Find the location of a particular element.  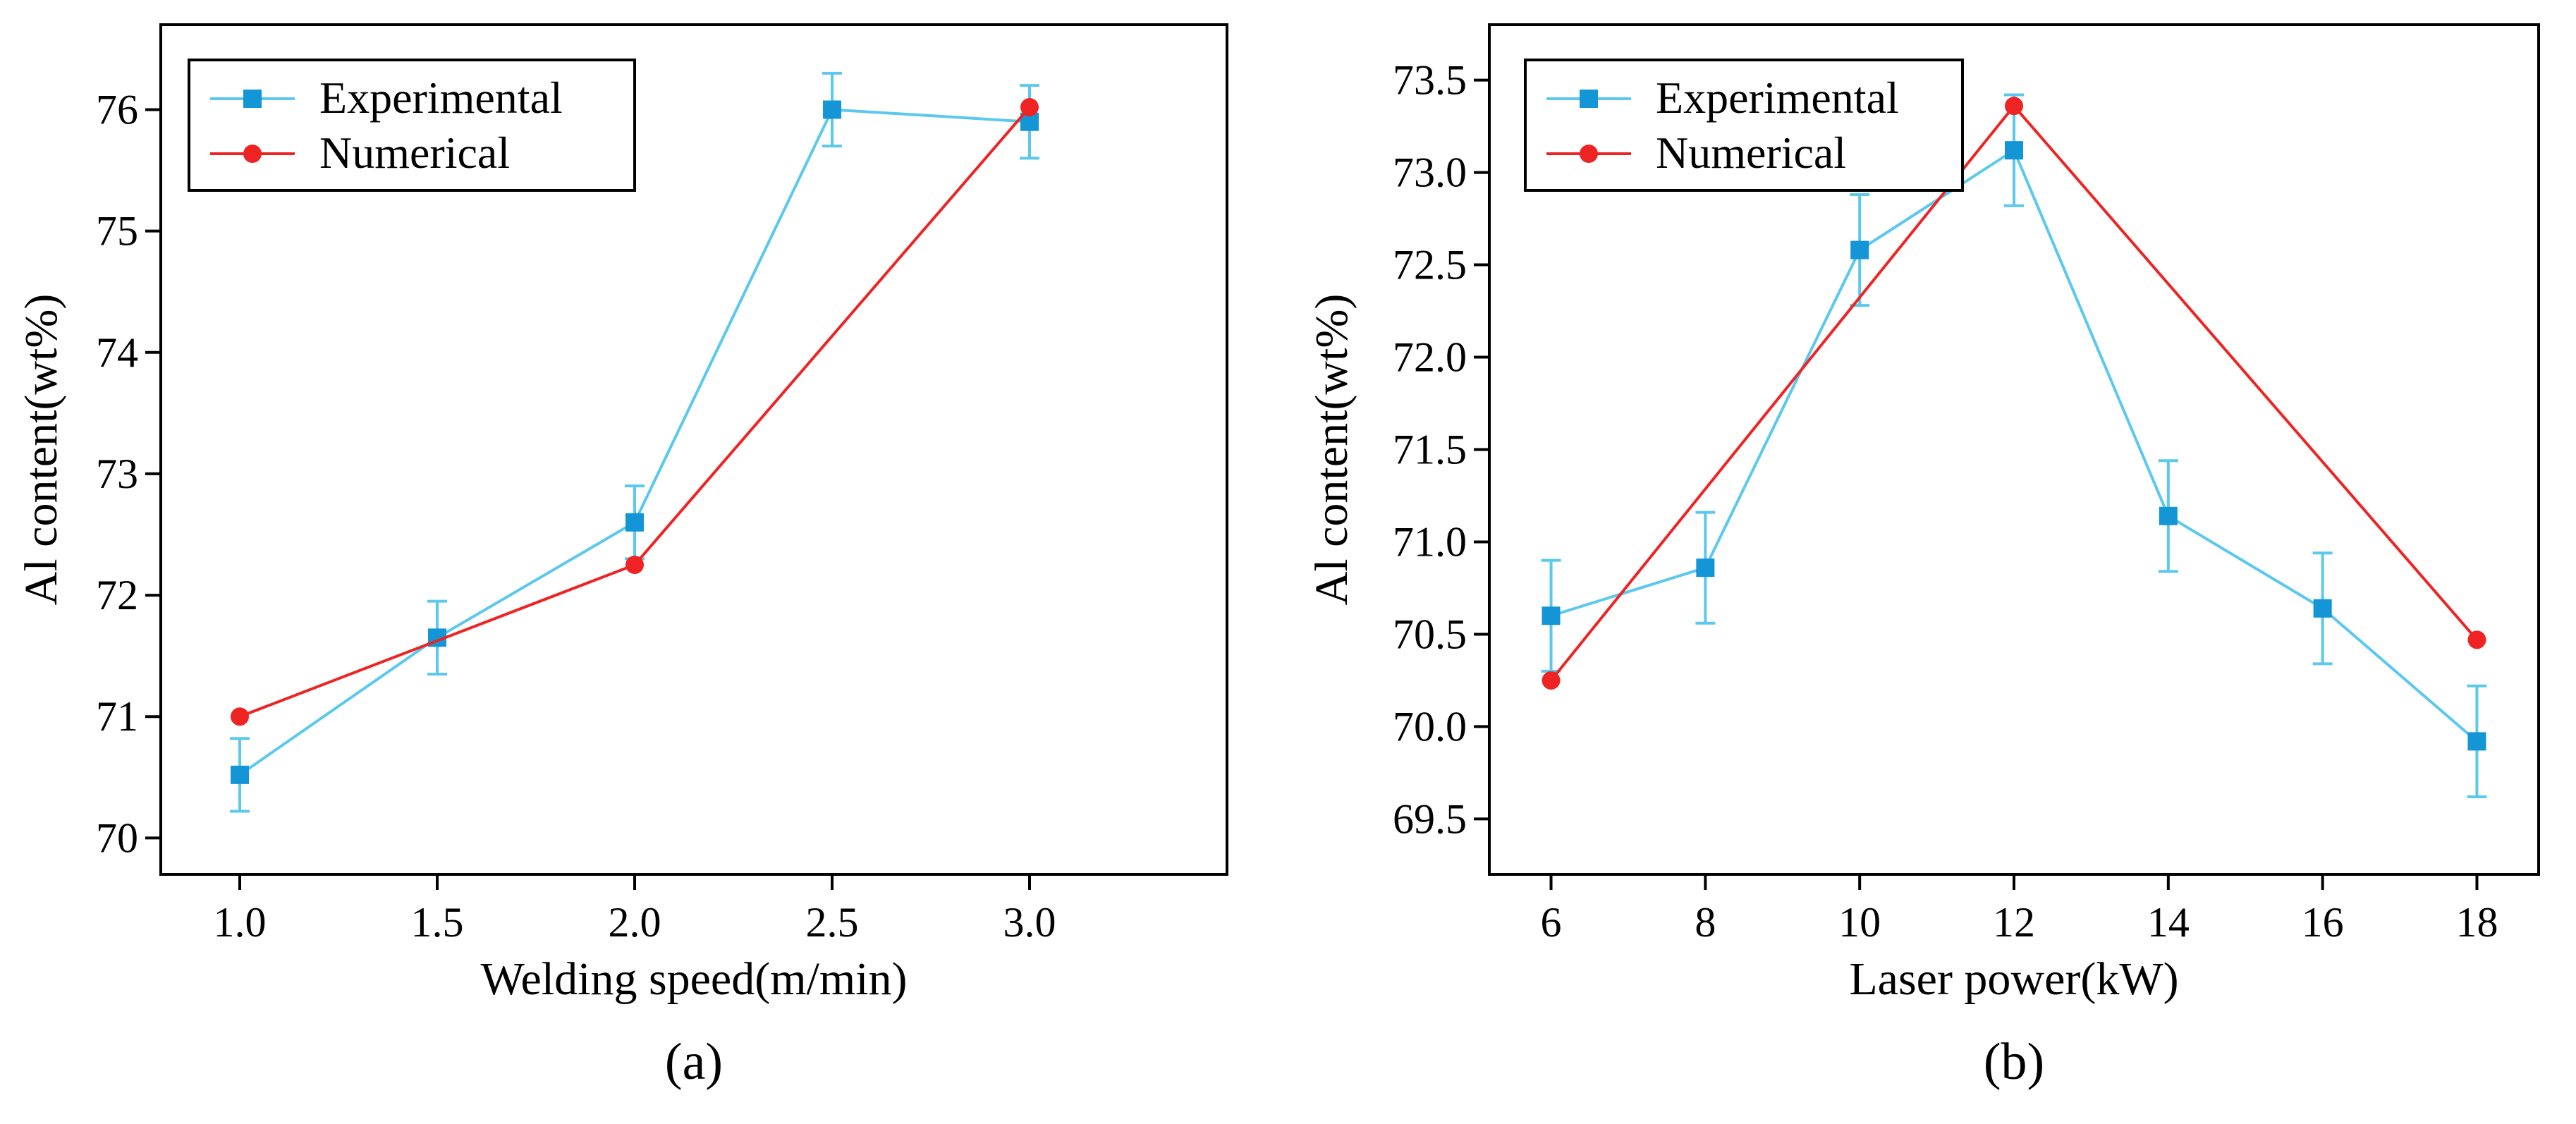

panel-label: (a) is located at coordinates (694, 1062).